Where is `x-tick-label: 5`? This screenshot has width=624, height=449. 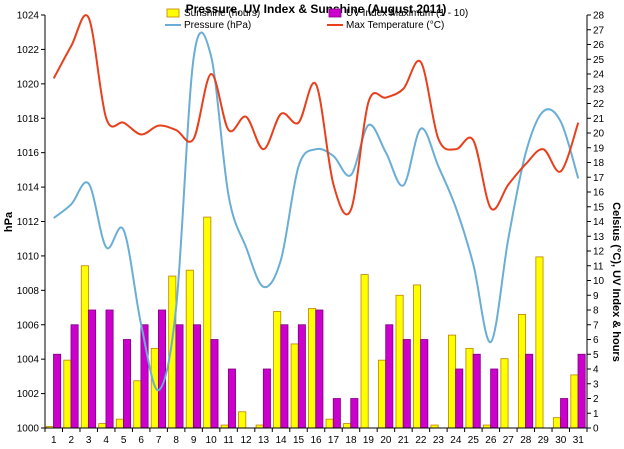 x-tick-label: 5 is located at coordinates (124, 440).